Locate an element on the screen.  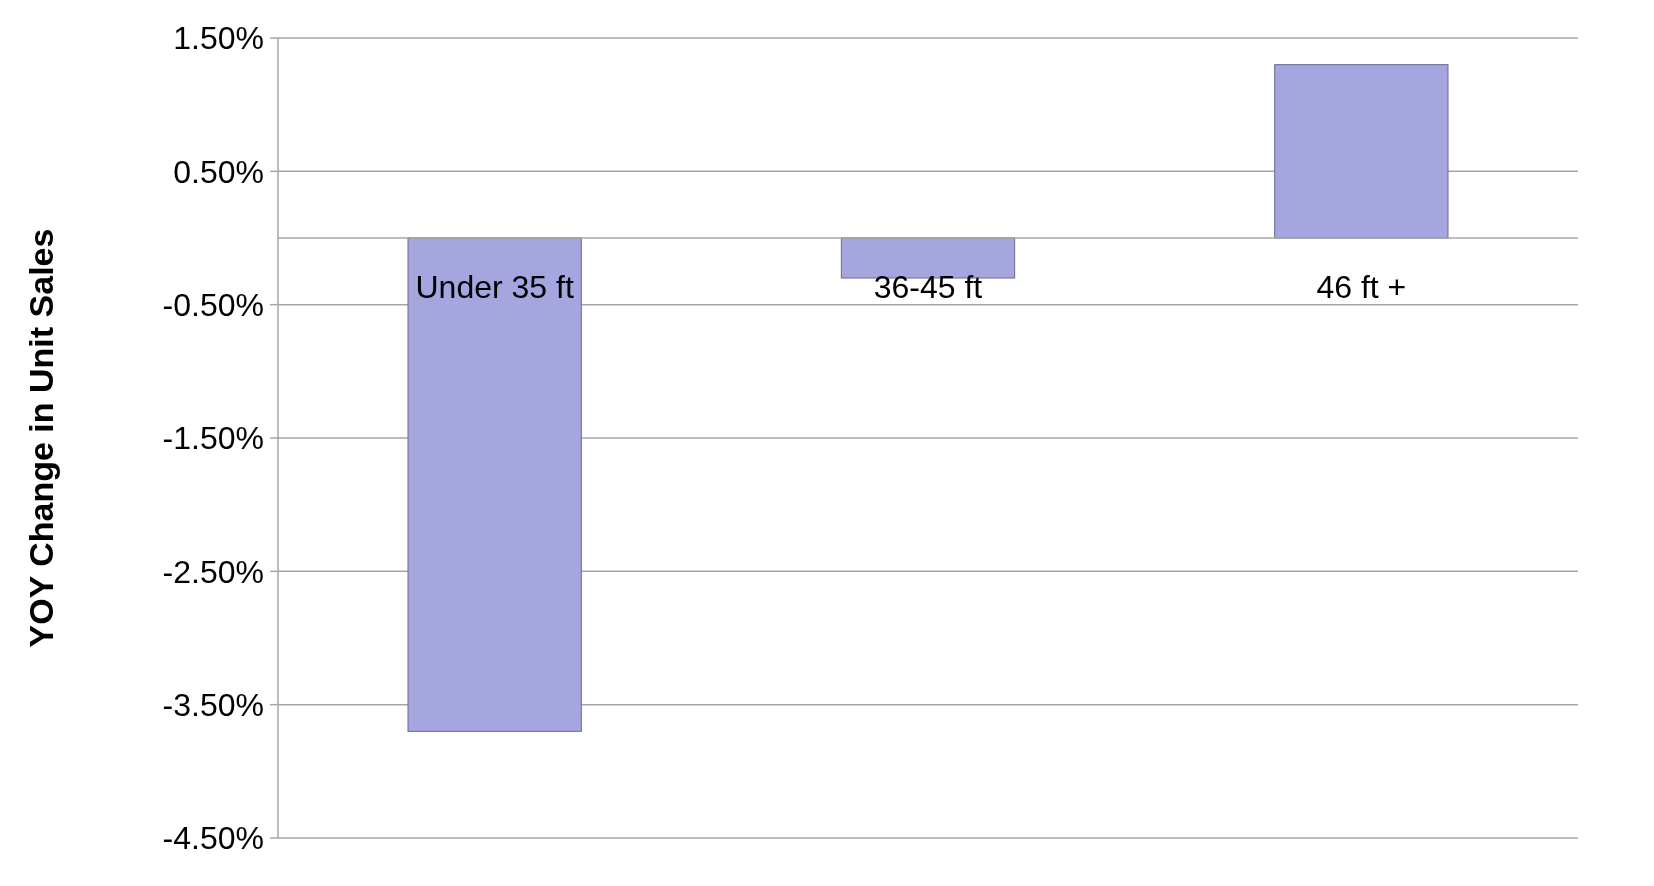
x-tick-label: Under 35 ft is located at coordinates (494, 287).